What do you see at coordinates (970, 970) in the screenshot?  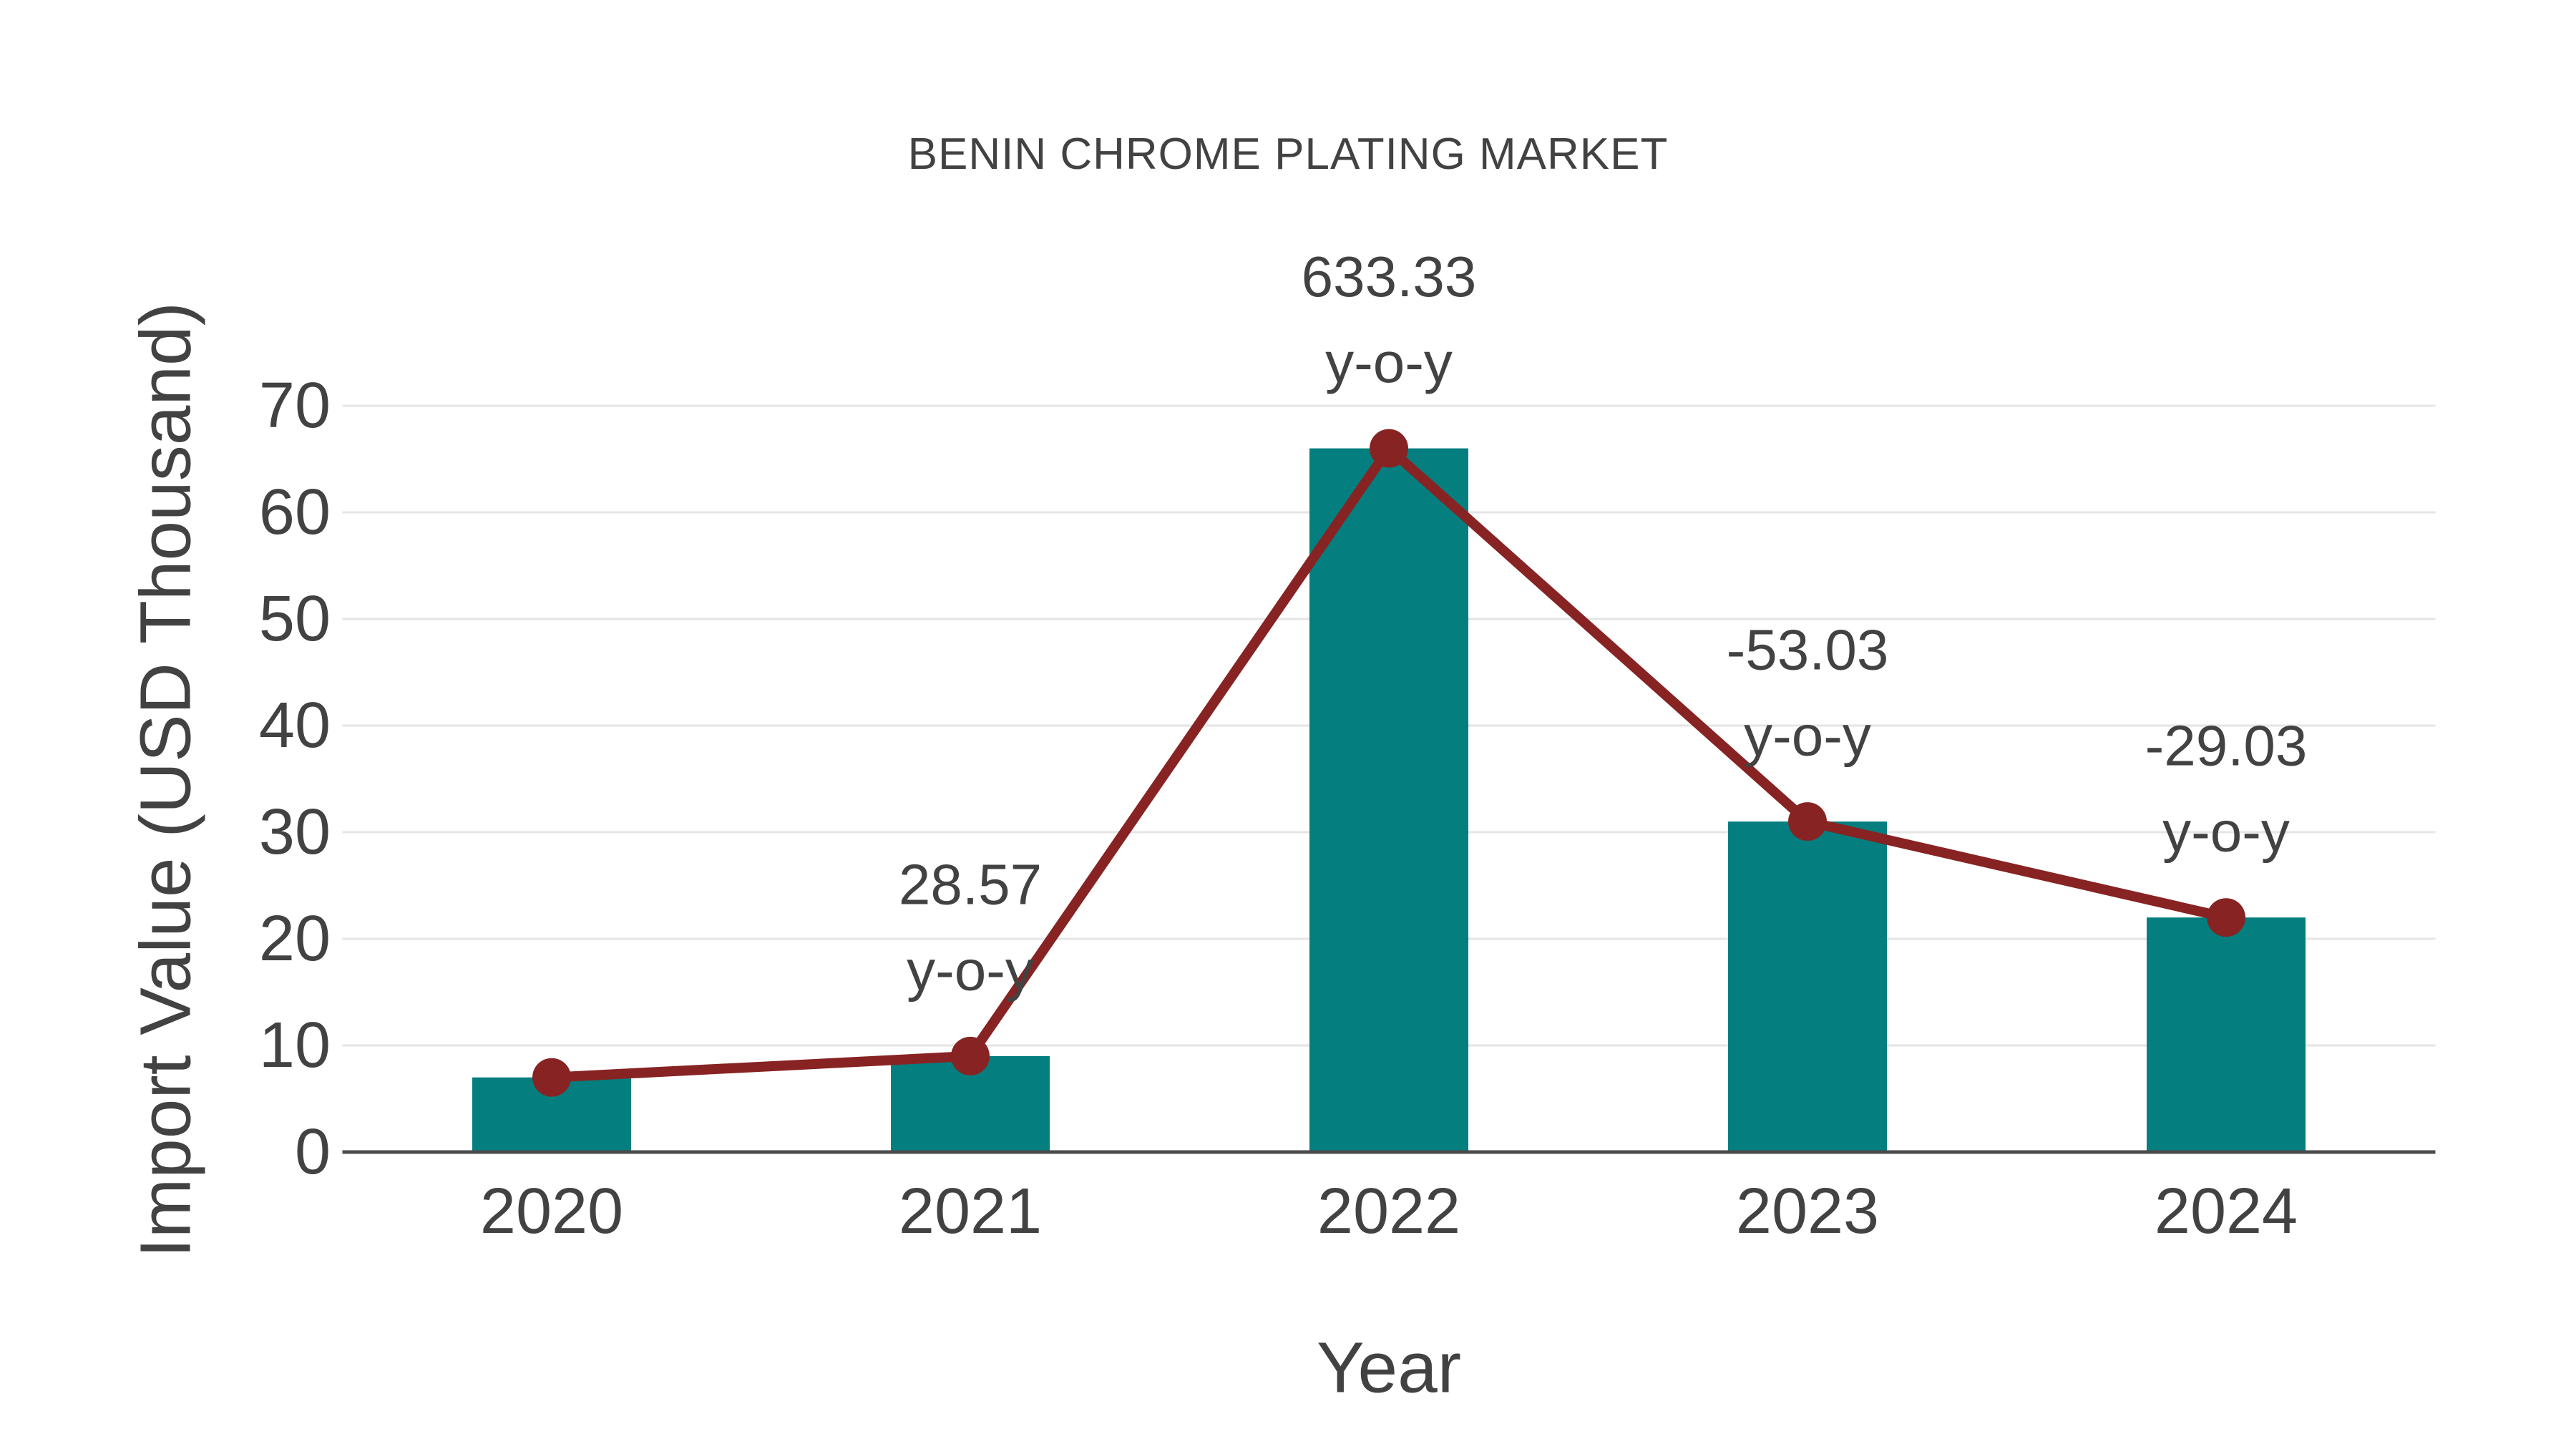 I see `annotation-sub-2021: y-o-y` at bounding box center [970, 970].